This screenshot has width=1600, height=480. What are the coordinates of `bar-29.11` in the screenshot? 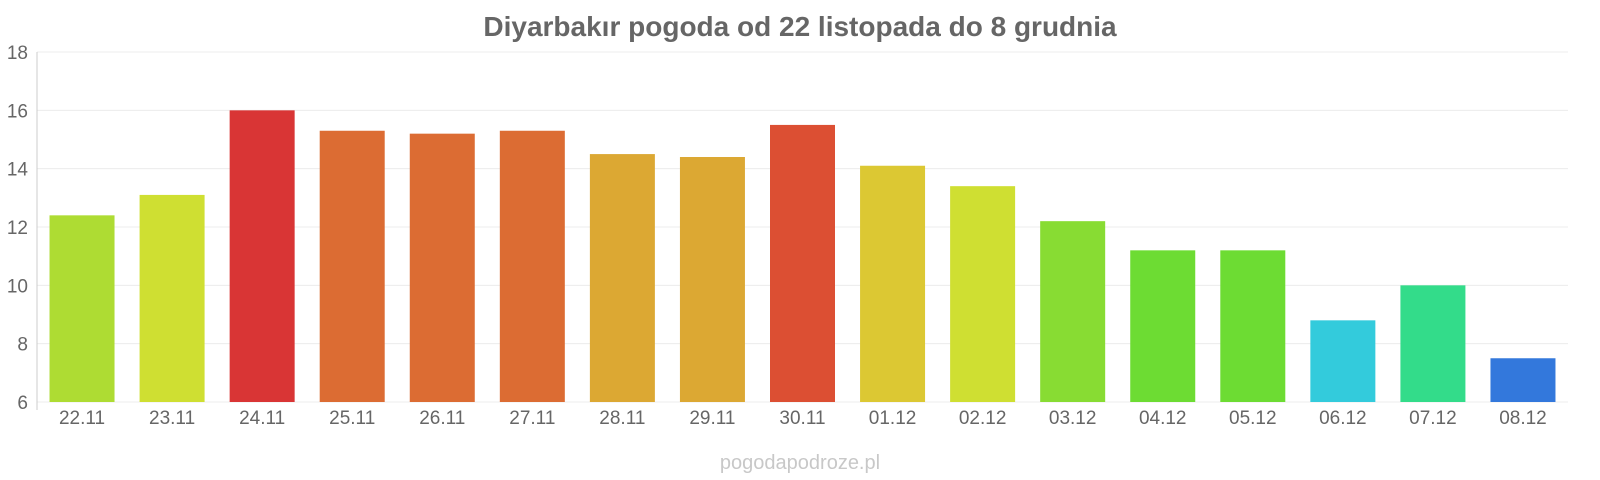 It's located at (712, 279).